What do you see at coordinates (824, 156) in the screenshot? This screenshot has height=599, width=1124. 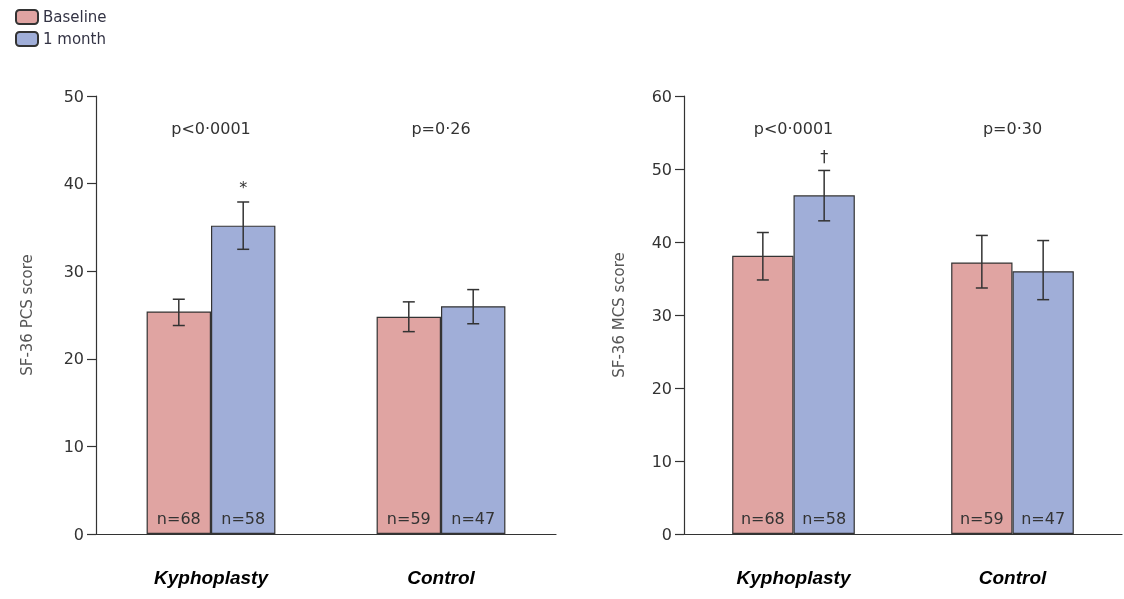 I see `annotation: †` at bounding box center [824, 156].